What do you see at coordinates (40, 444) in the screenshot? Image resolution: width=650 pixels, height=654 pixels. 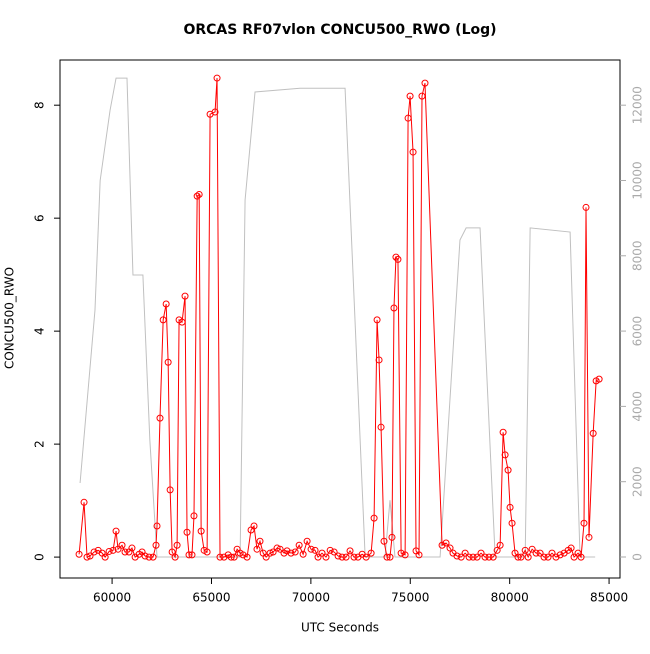 I see `y-tick-label: 2` at bounding box center [40, 444].